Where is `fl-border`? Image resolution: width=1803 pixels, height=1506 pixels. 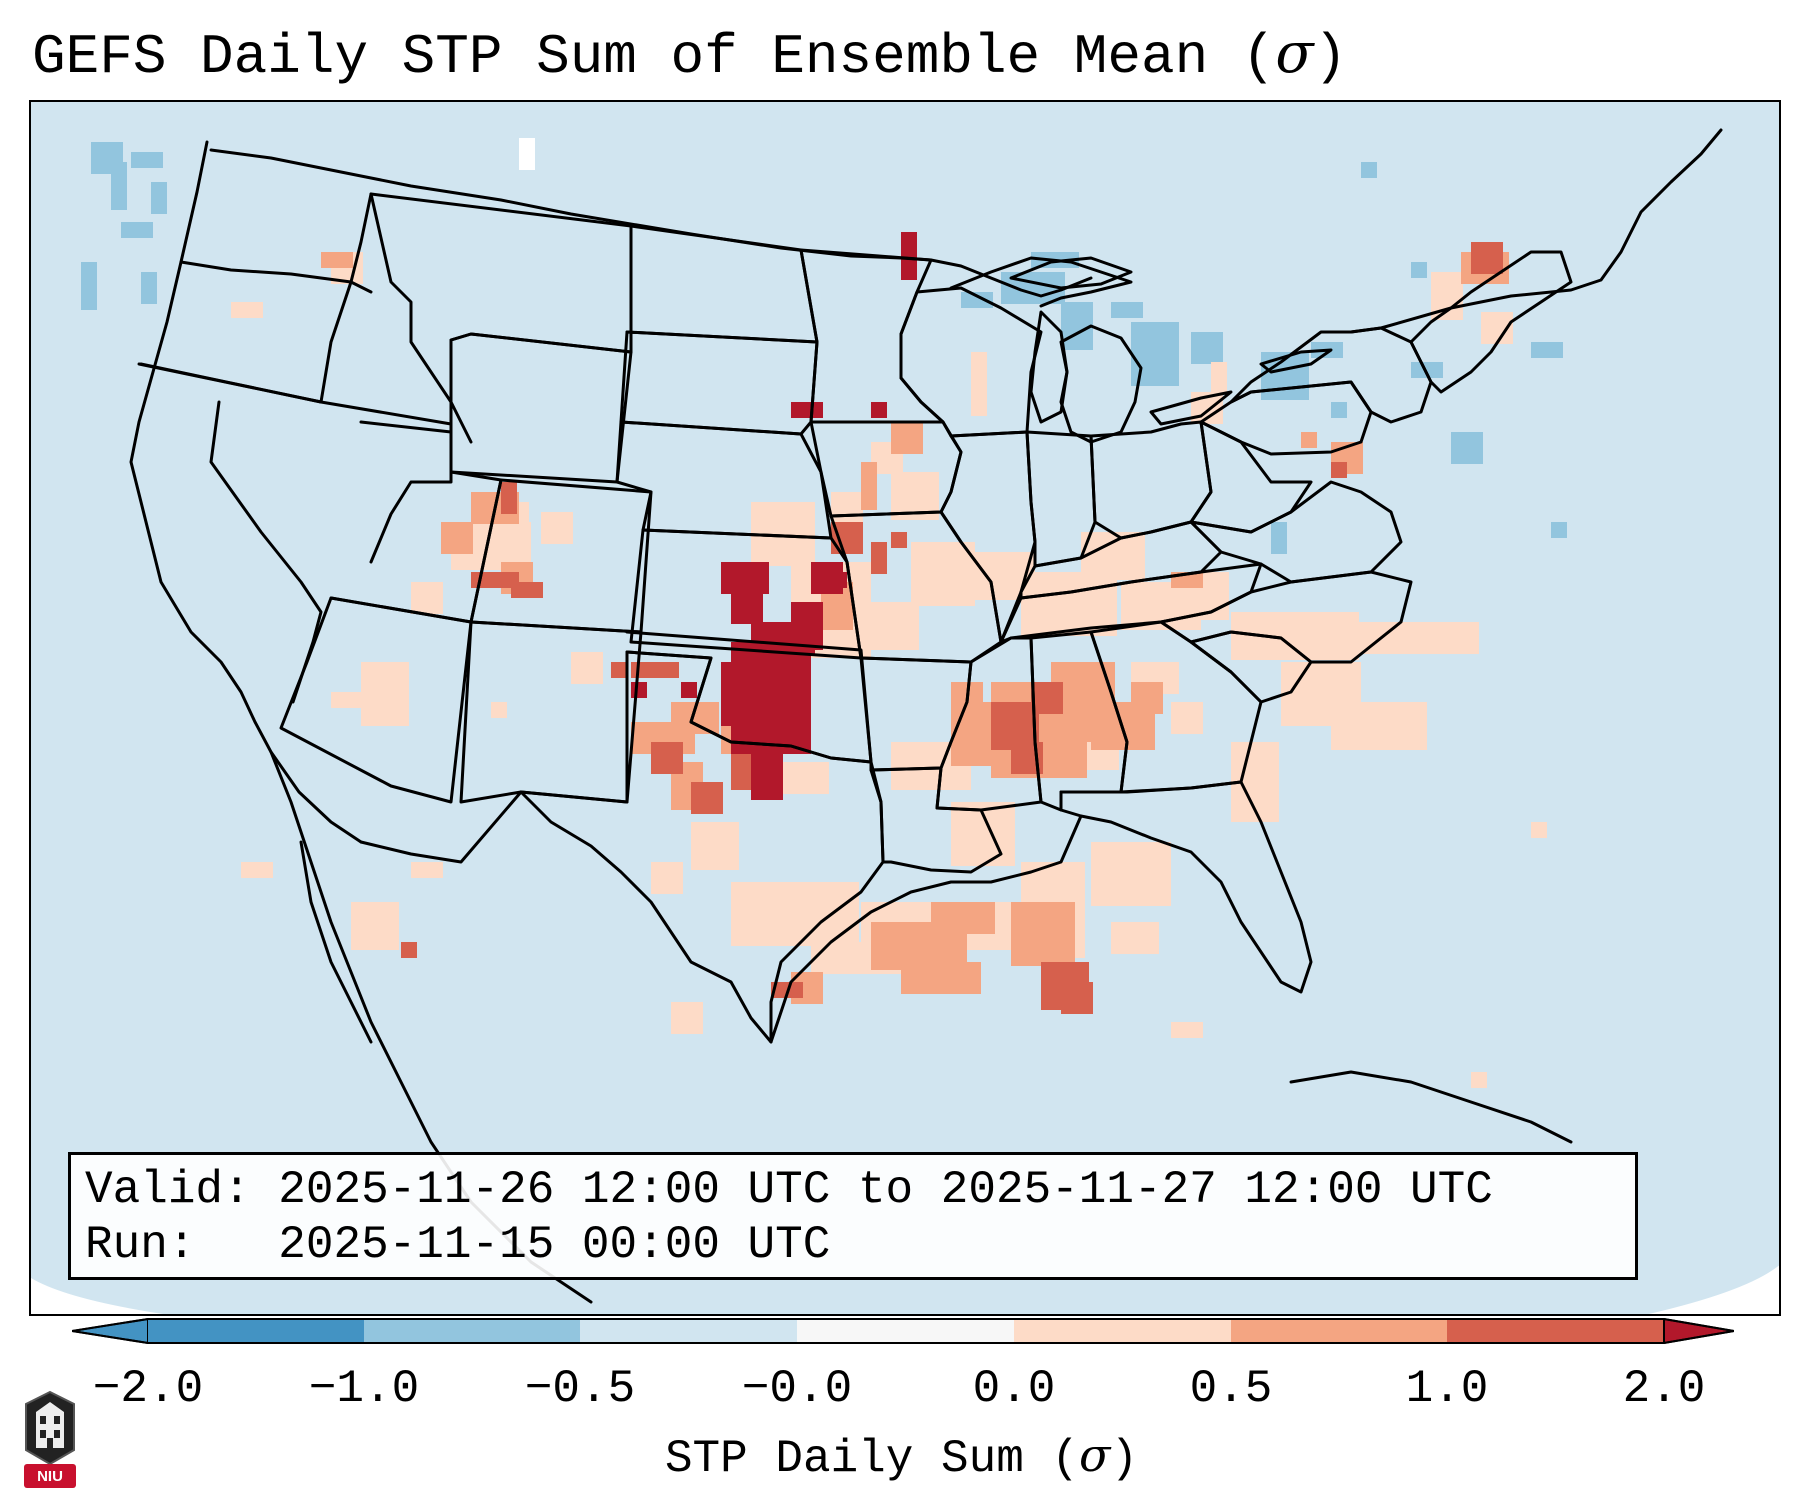 fl-border is located at coordinates (1186, 887).